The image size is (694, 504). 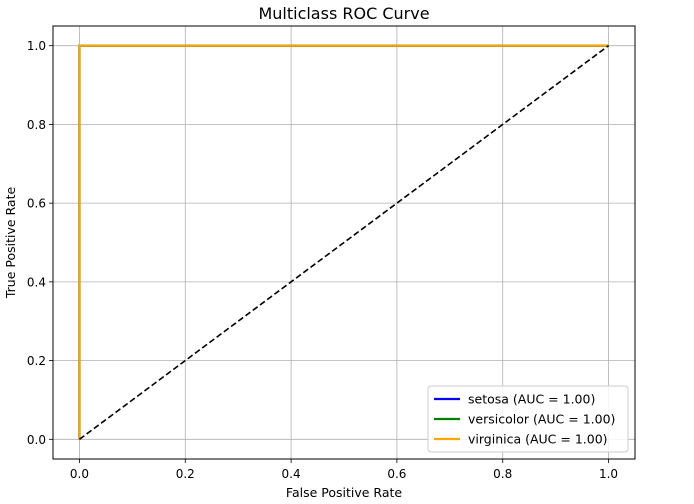 What do you see at coordinates (36, 125) in the screenshot?
I see `y-tick-label: 0.8` at bounding box center [36, 125].